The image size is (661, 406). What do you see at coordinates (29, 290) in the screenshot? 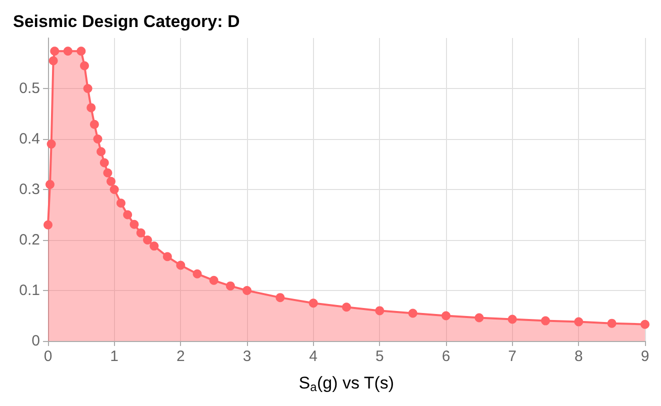
I see `y-tick-label: 0.1` at bounding box center [29, 290].